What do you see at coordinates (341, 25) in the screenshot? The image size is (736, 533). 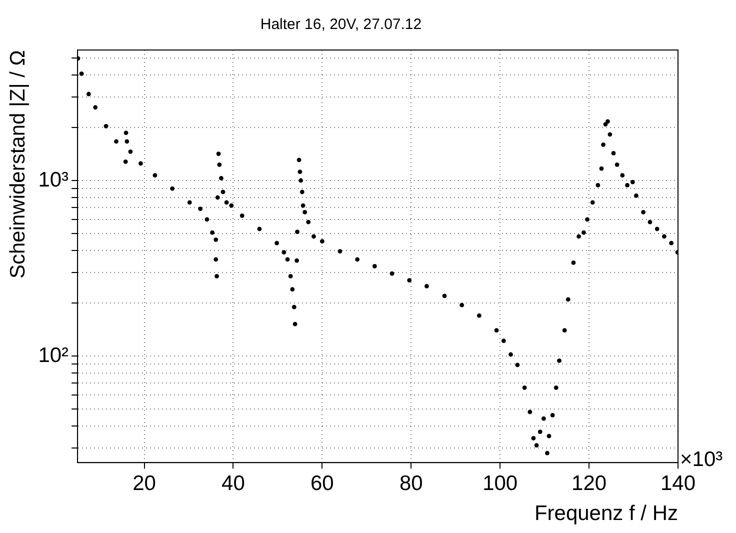 I see `chart-title: Halter 16, 20V, 27.07.12` at bounding box center [341, 25].